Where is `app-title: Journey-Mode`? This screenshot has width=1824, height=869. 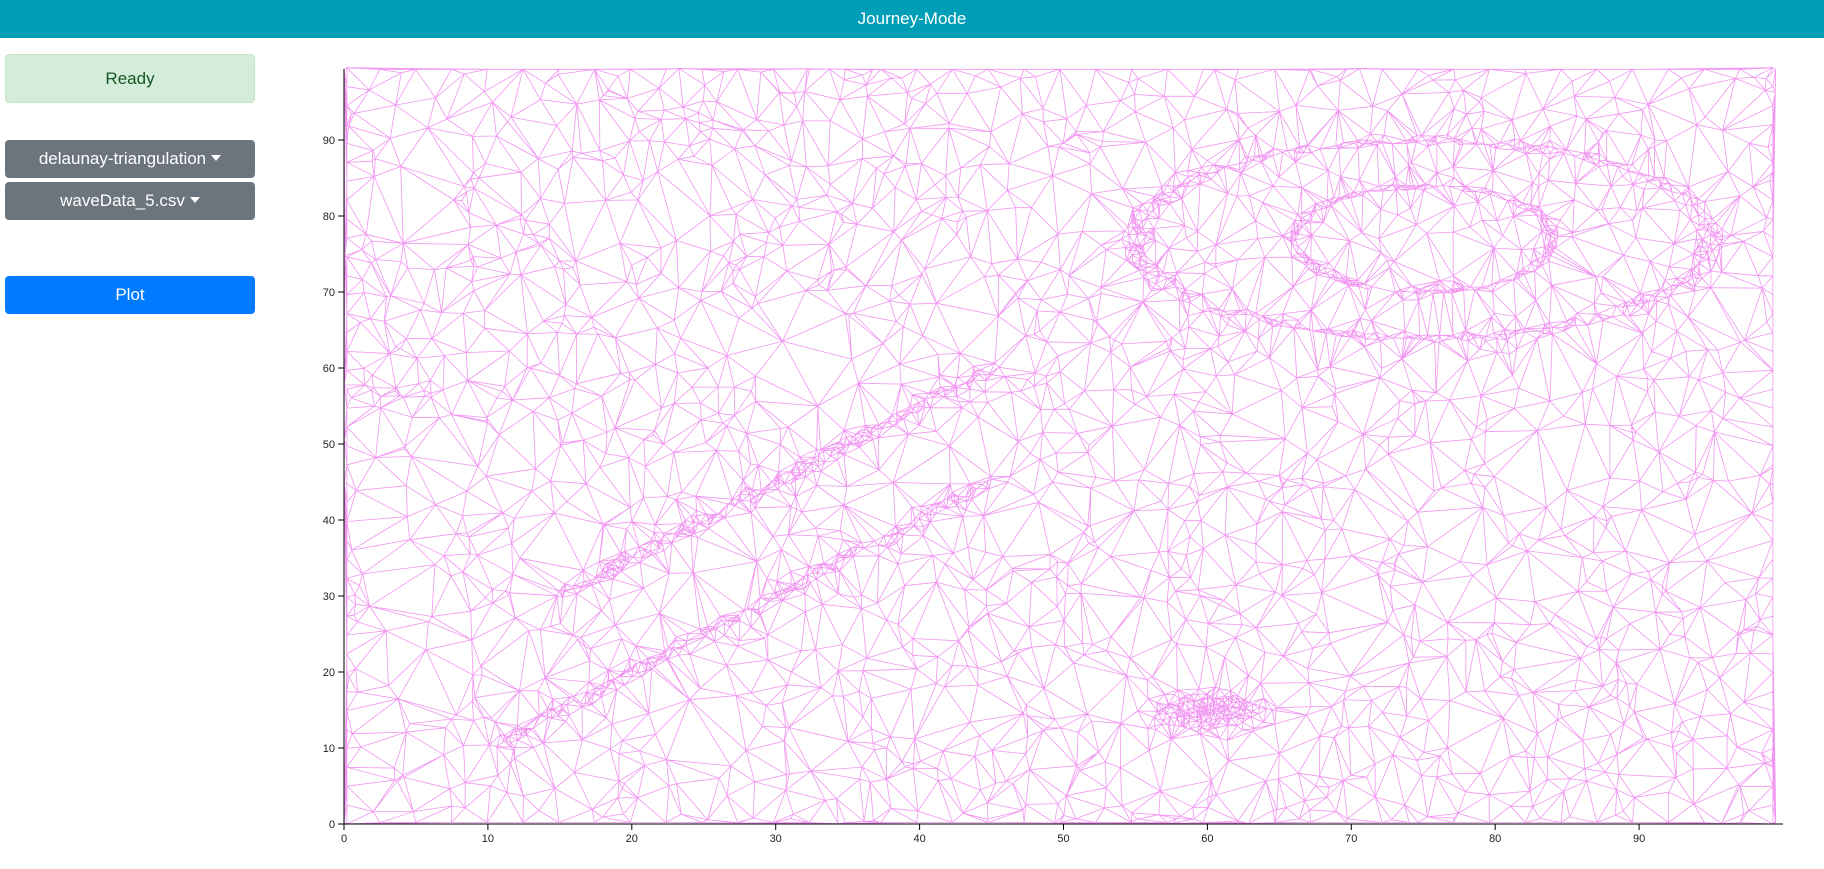
app-title: Journey-Mode is located at coordinates (912, 18).